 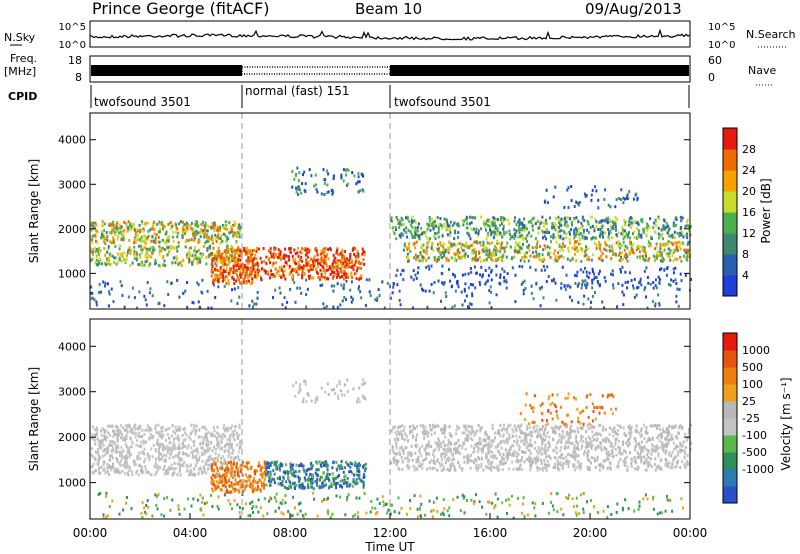 I want to click on power-colorbar-tick: 24, so click(x=749, y=170).